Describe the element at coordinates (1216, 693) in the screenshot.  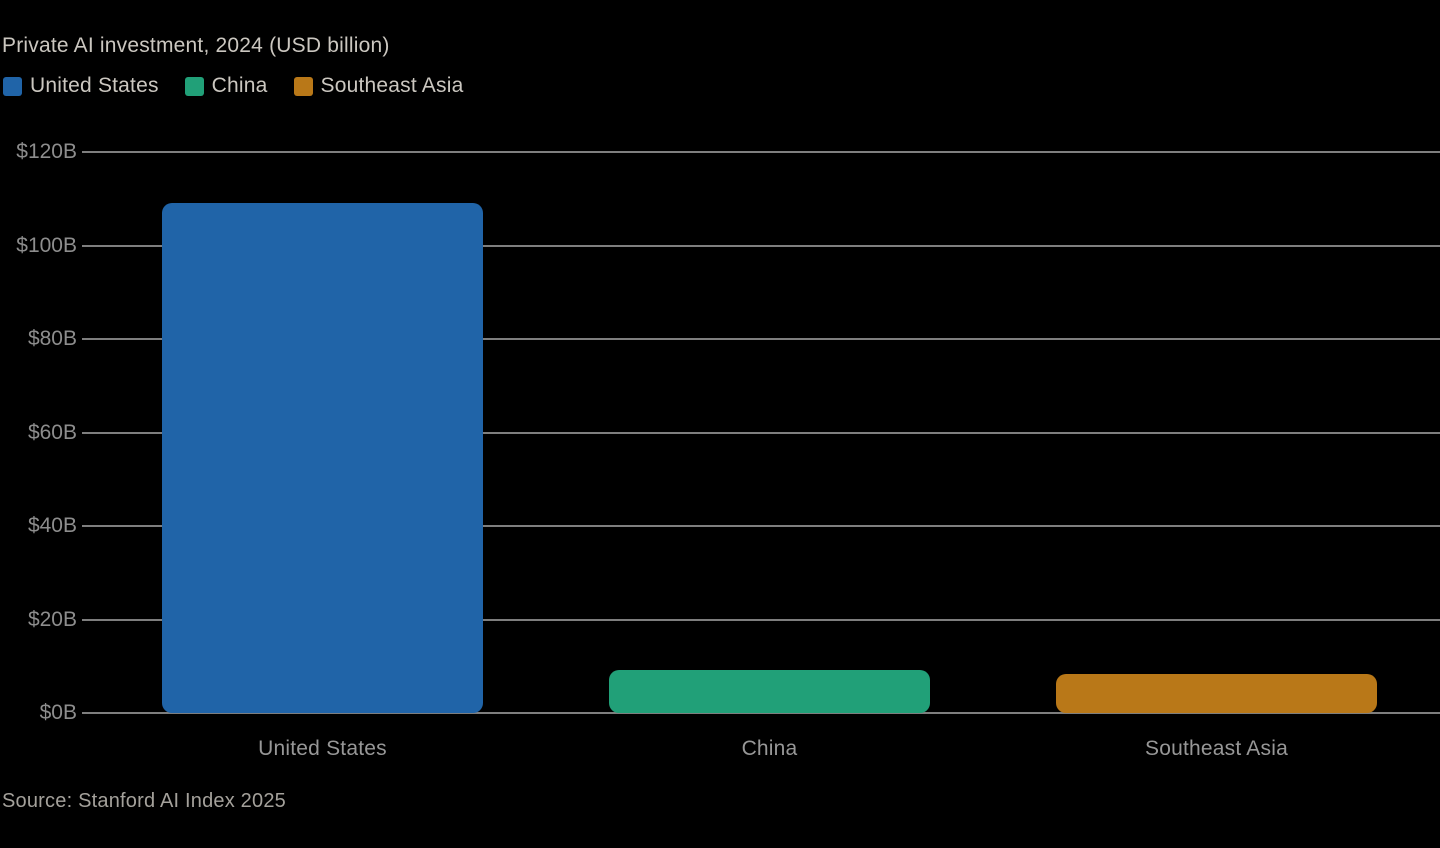
I see `bar-southeast-asia` at that location.